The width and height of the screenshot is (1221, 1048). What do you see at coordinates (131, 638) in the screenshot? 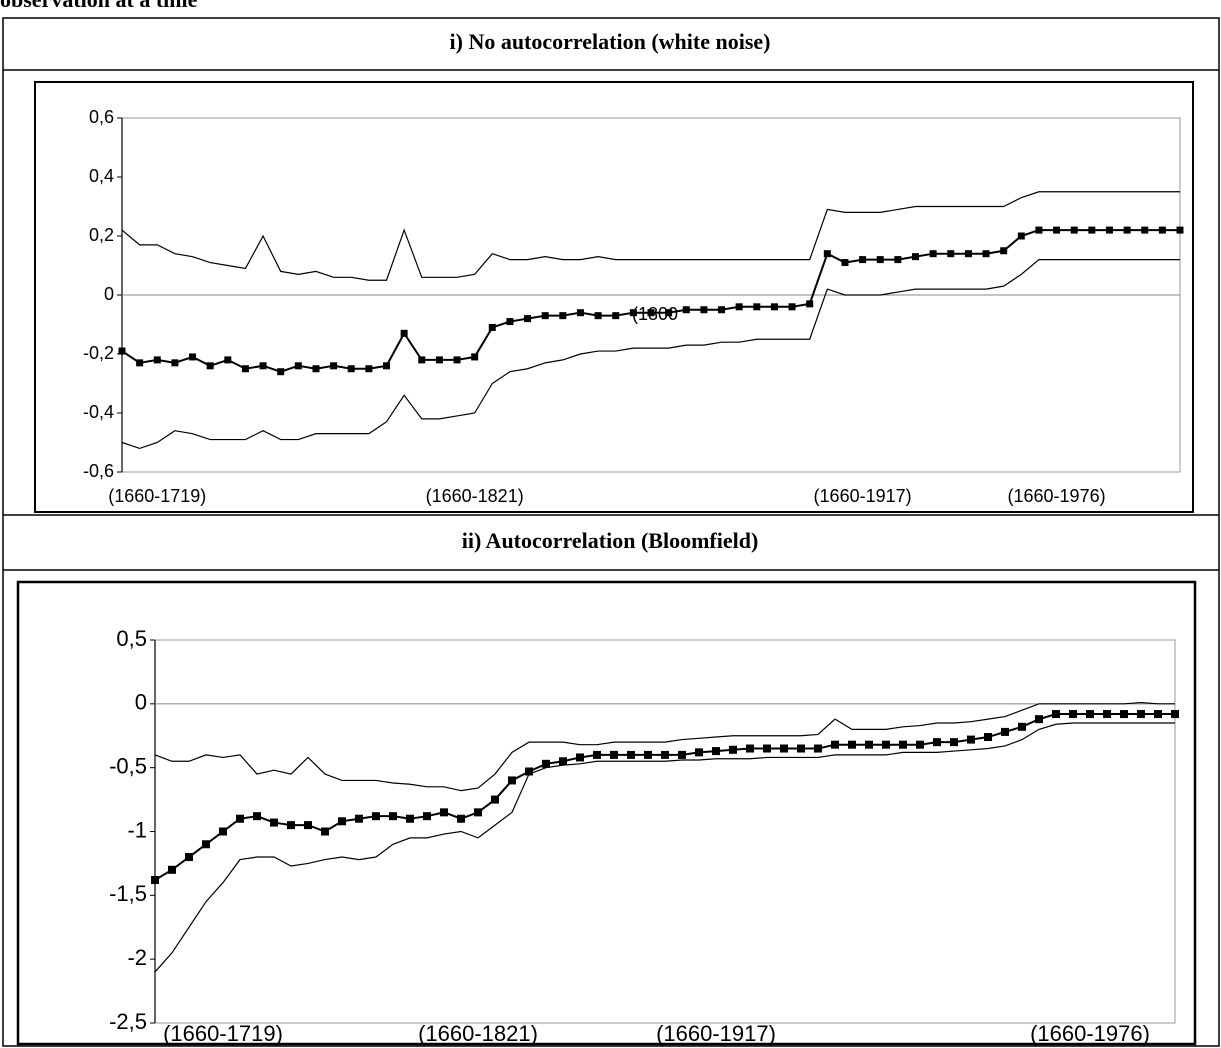
I see `y-tick-label: 0,5` at bounding box center [131, 638].